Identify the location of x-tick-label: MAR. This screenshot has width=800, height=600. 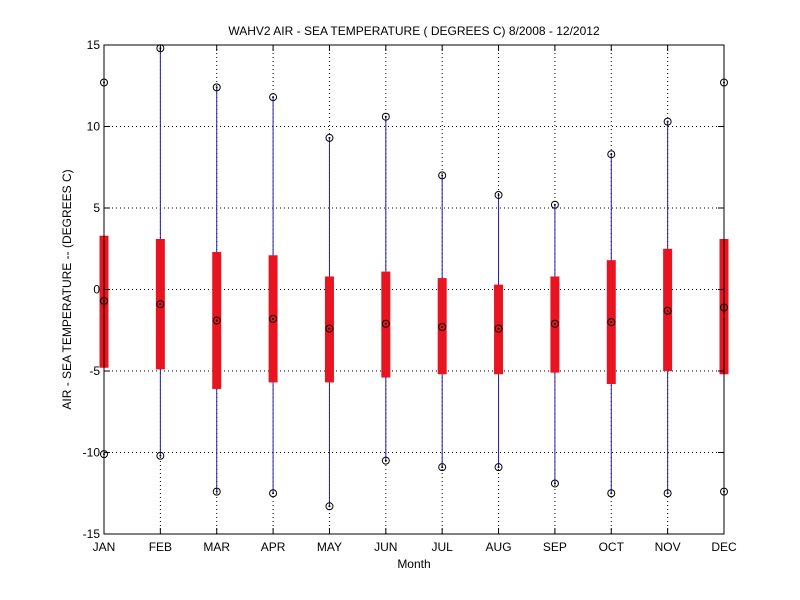
(216, 547).